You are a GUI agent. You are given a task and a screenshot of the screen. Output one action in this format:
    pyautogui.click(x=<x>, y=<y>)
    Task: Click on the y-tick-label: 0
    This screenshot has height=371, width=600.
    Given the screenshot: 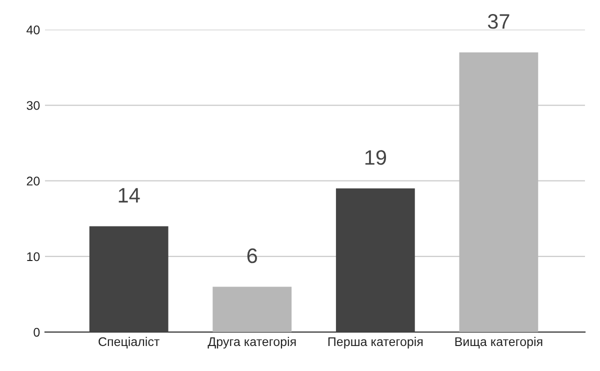 What is the action you would take?
    pyautogui.click(x=37, y=332)
    